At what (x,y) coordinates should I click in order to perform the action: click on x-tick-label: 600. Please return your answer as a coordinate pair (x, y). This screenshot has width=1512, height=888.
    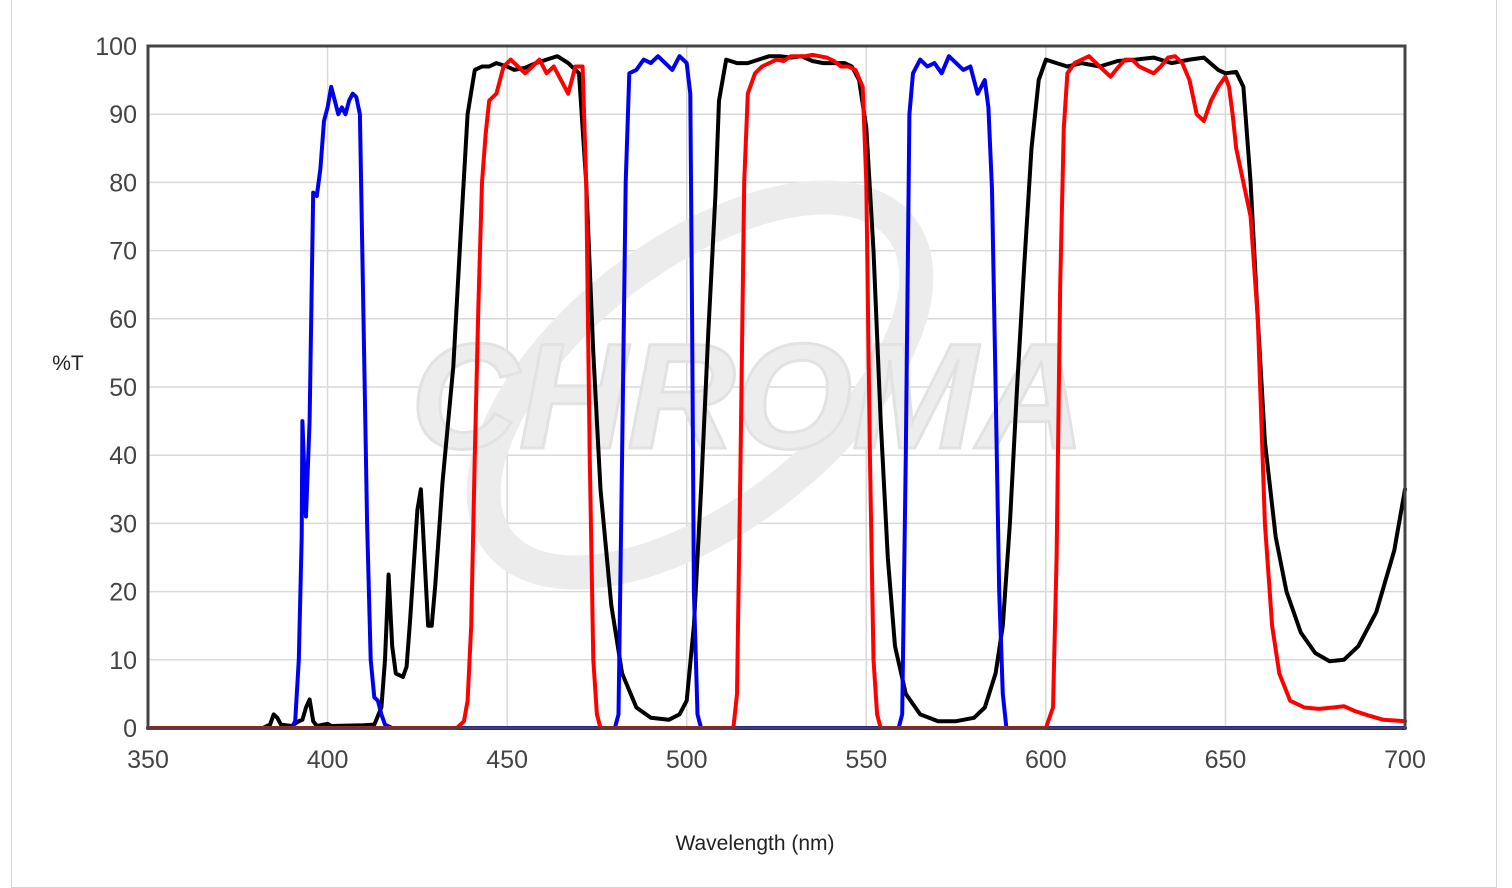
    Looking at the image, I should click on (1046, 760).